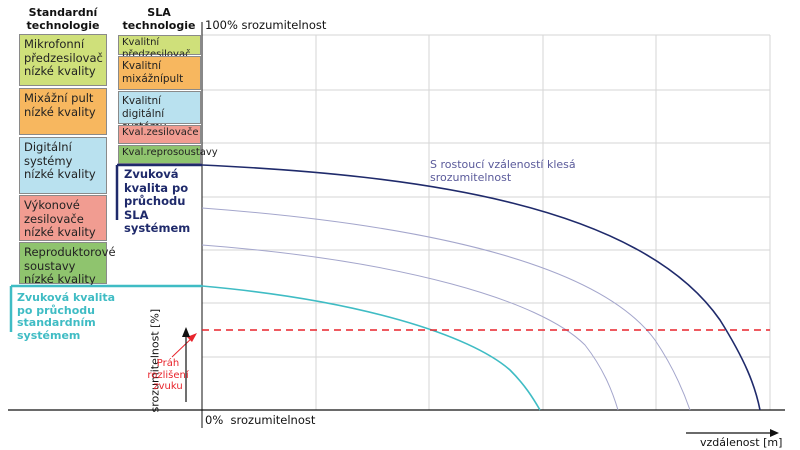 This screenshot has width=800, height=450. What do you see at coordinates (63, 111) in the screenshot?
I see `standard-chain-box-2: Mixážní pult nízké kvality` at bounding box center [63, 111].